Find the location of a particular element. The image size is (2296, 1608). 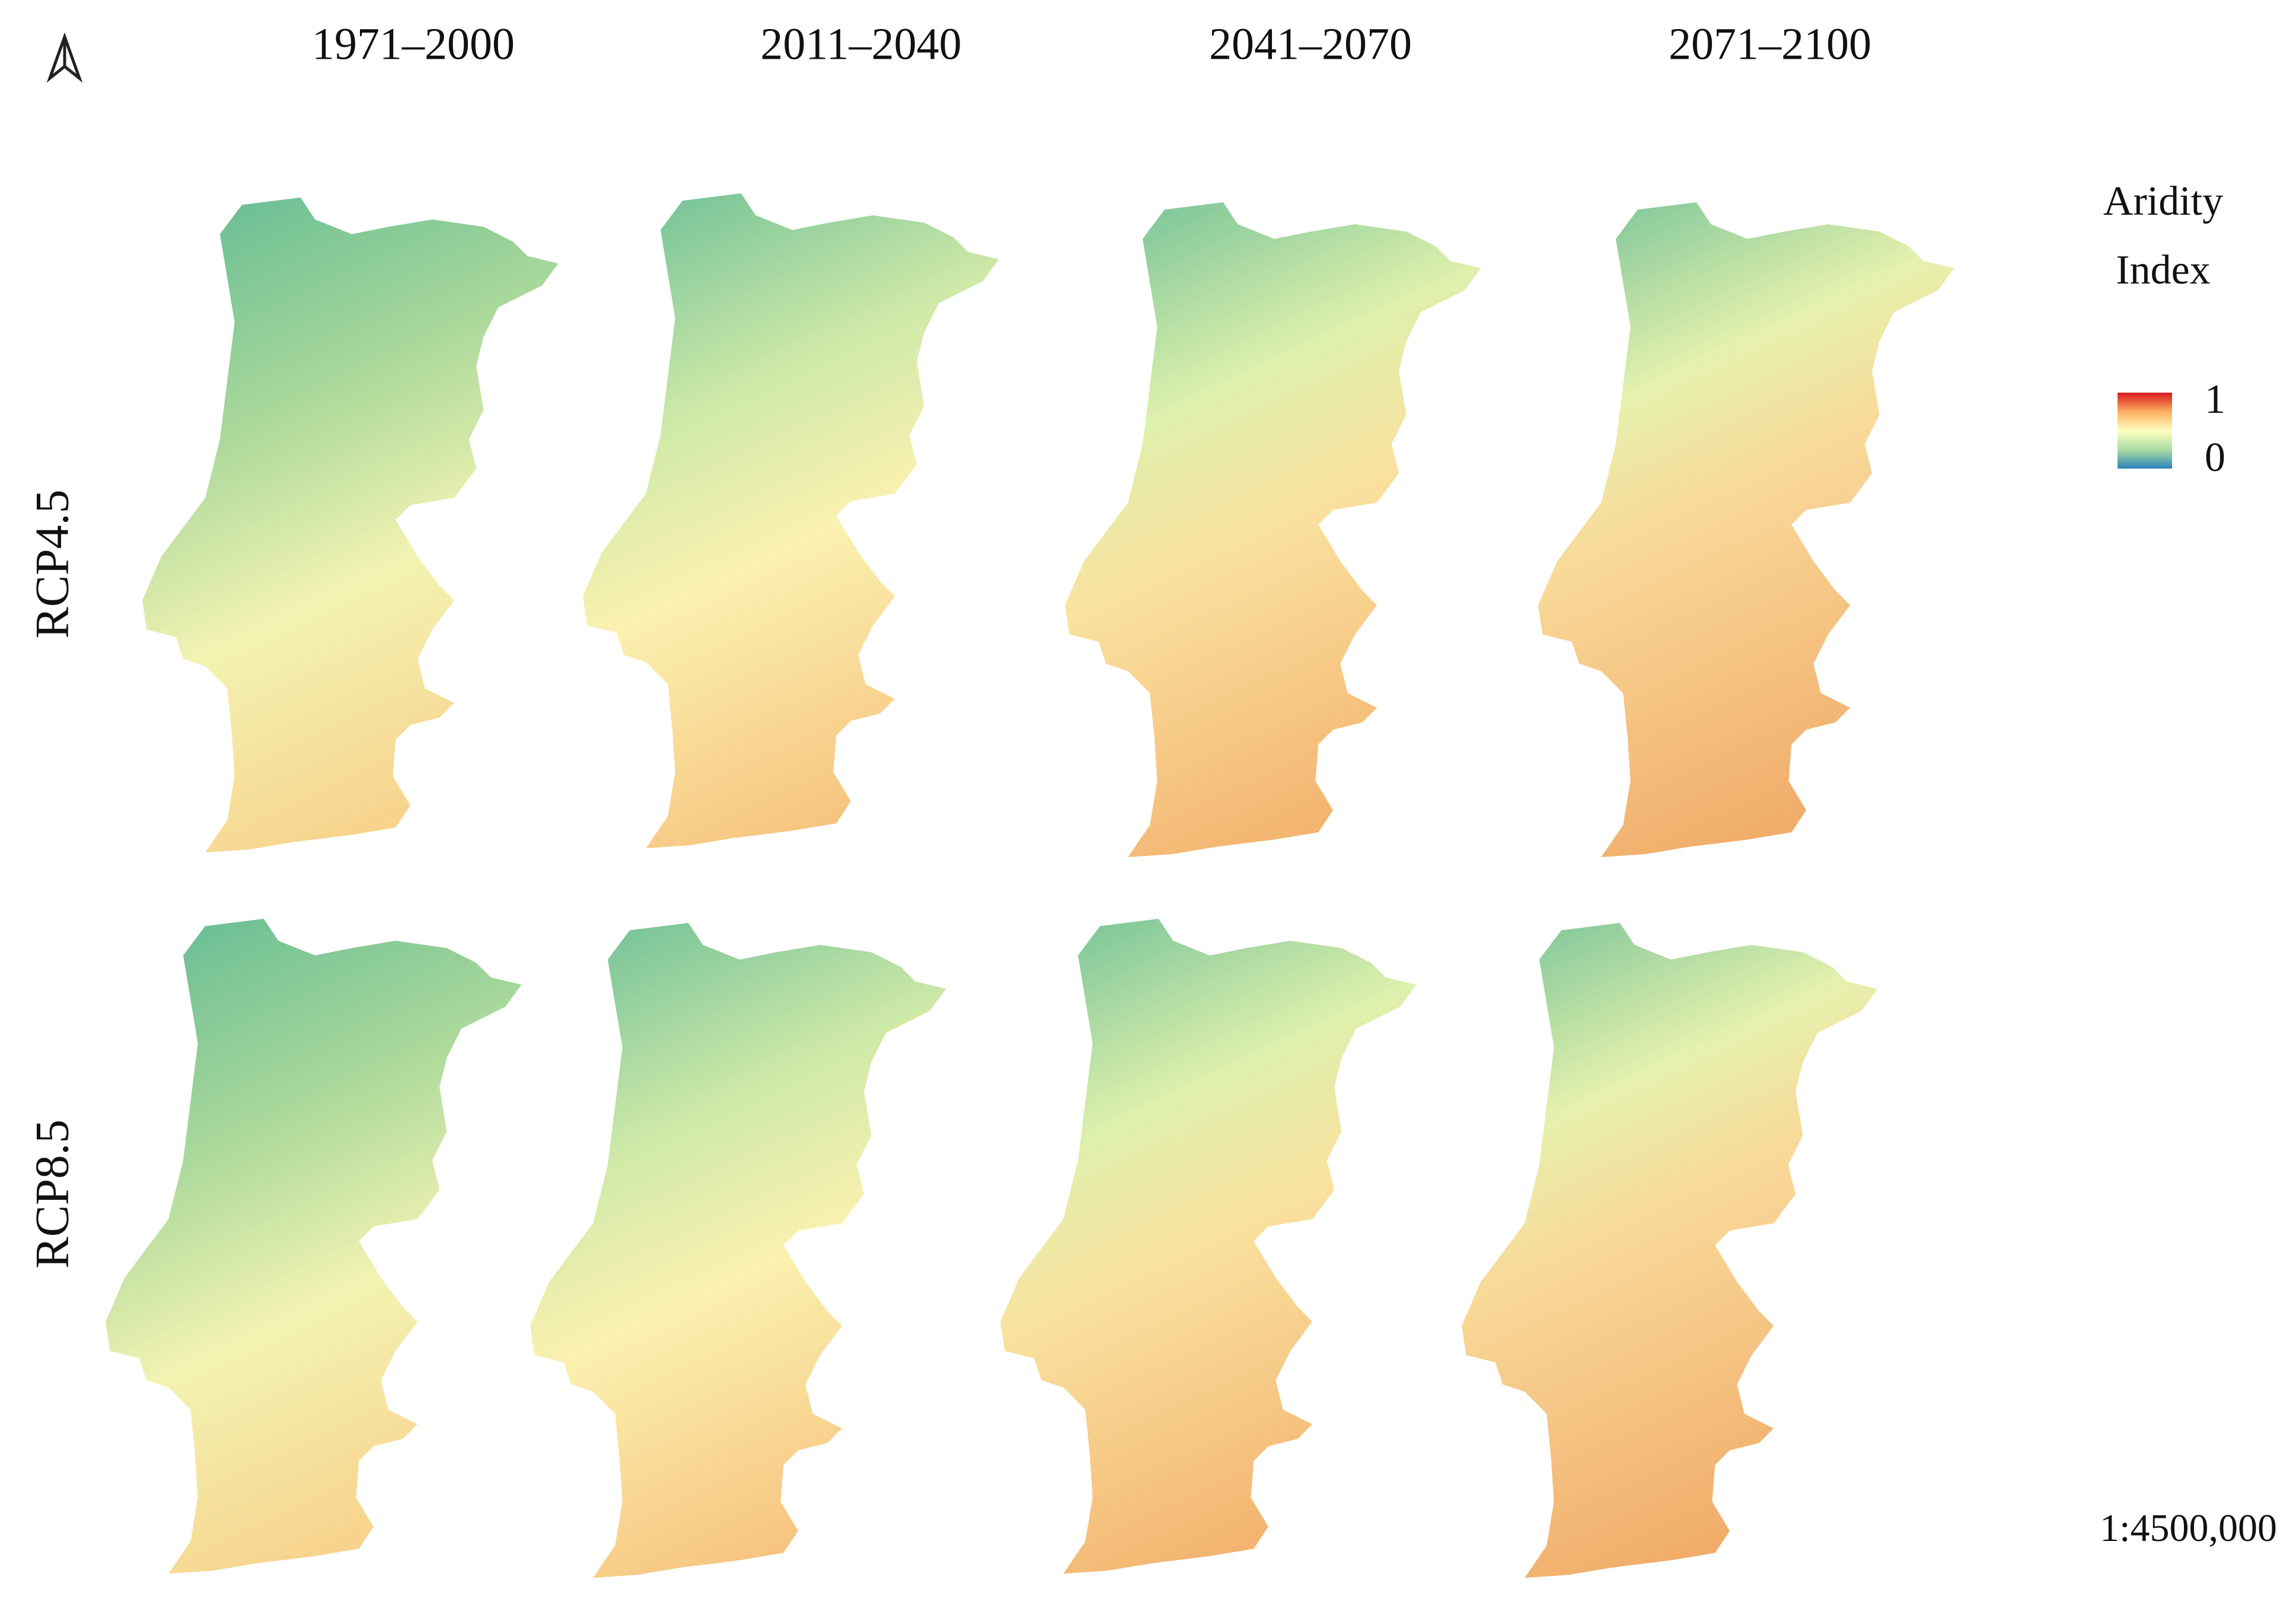

scale-label: 1:4500,000 is located at coordinates (2188, 1528).